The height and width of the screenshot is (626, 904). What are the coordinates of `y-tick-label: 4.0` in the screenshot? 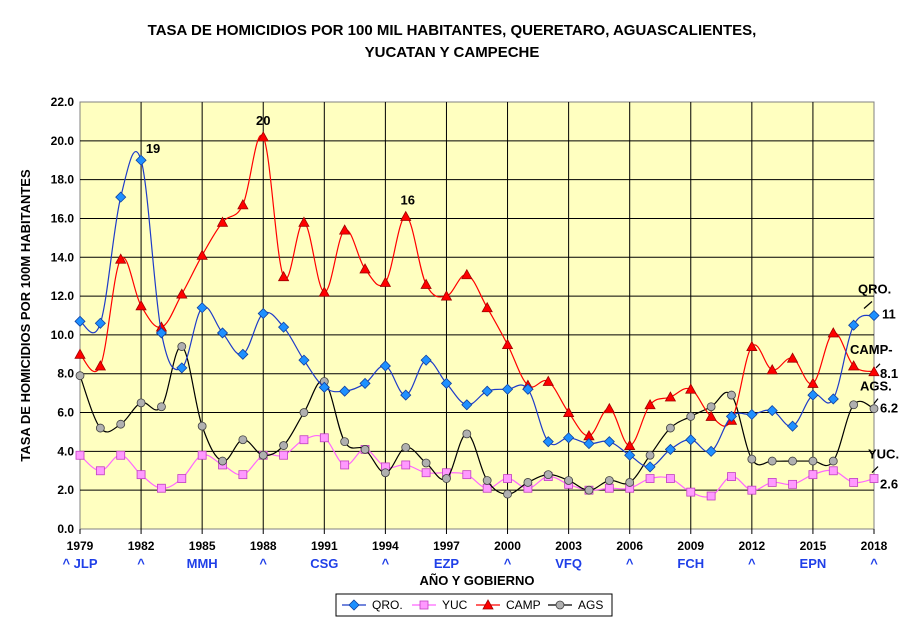 It's located at (65, 451).